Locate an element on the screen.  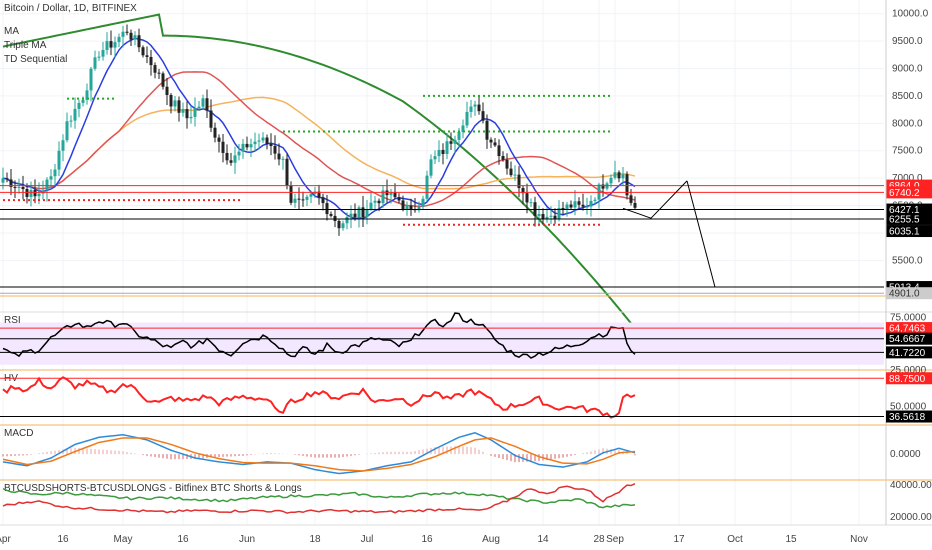
projection-arrow is located at coordinates (701, 234).